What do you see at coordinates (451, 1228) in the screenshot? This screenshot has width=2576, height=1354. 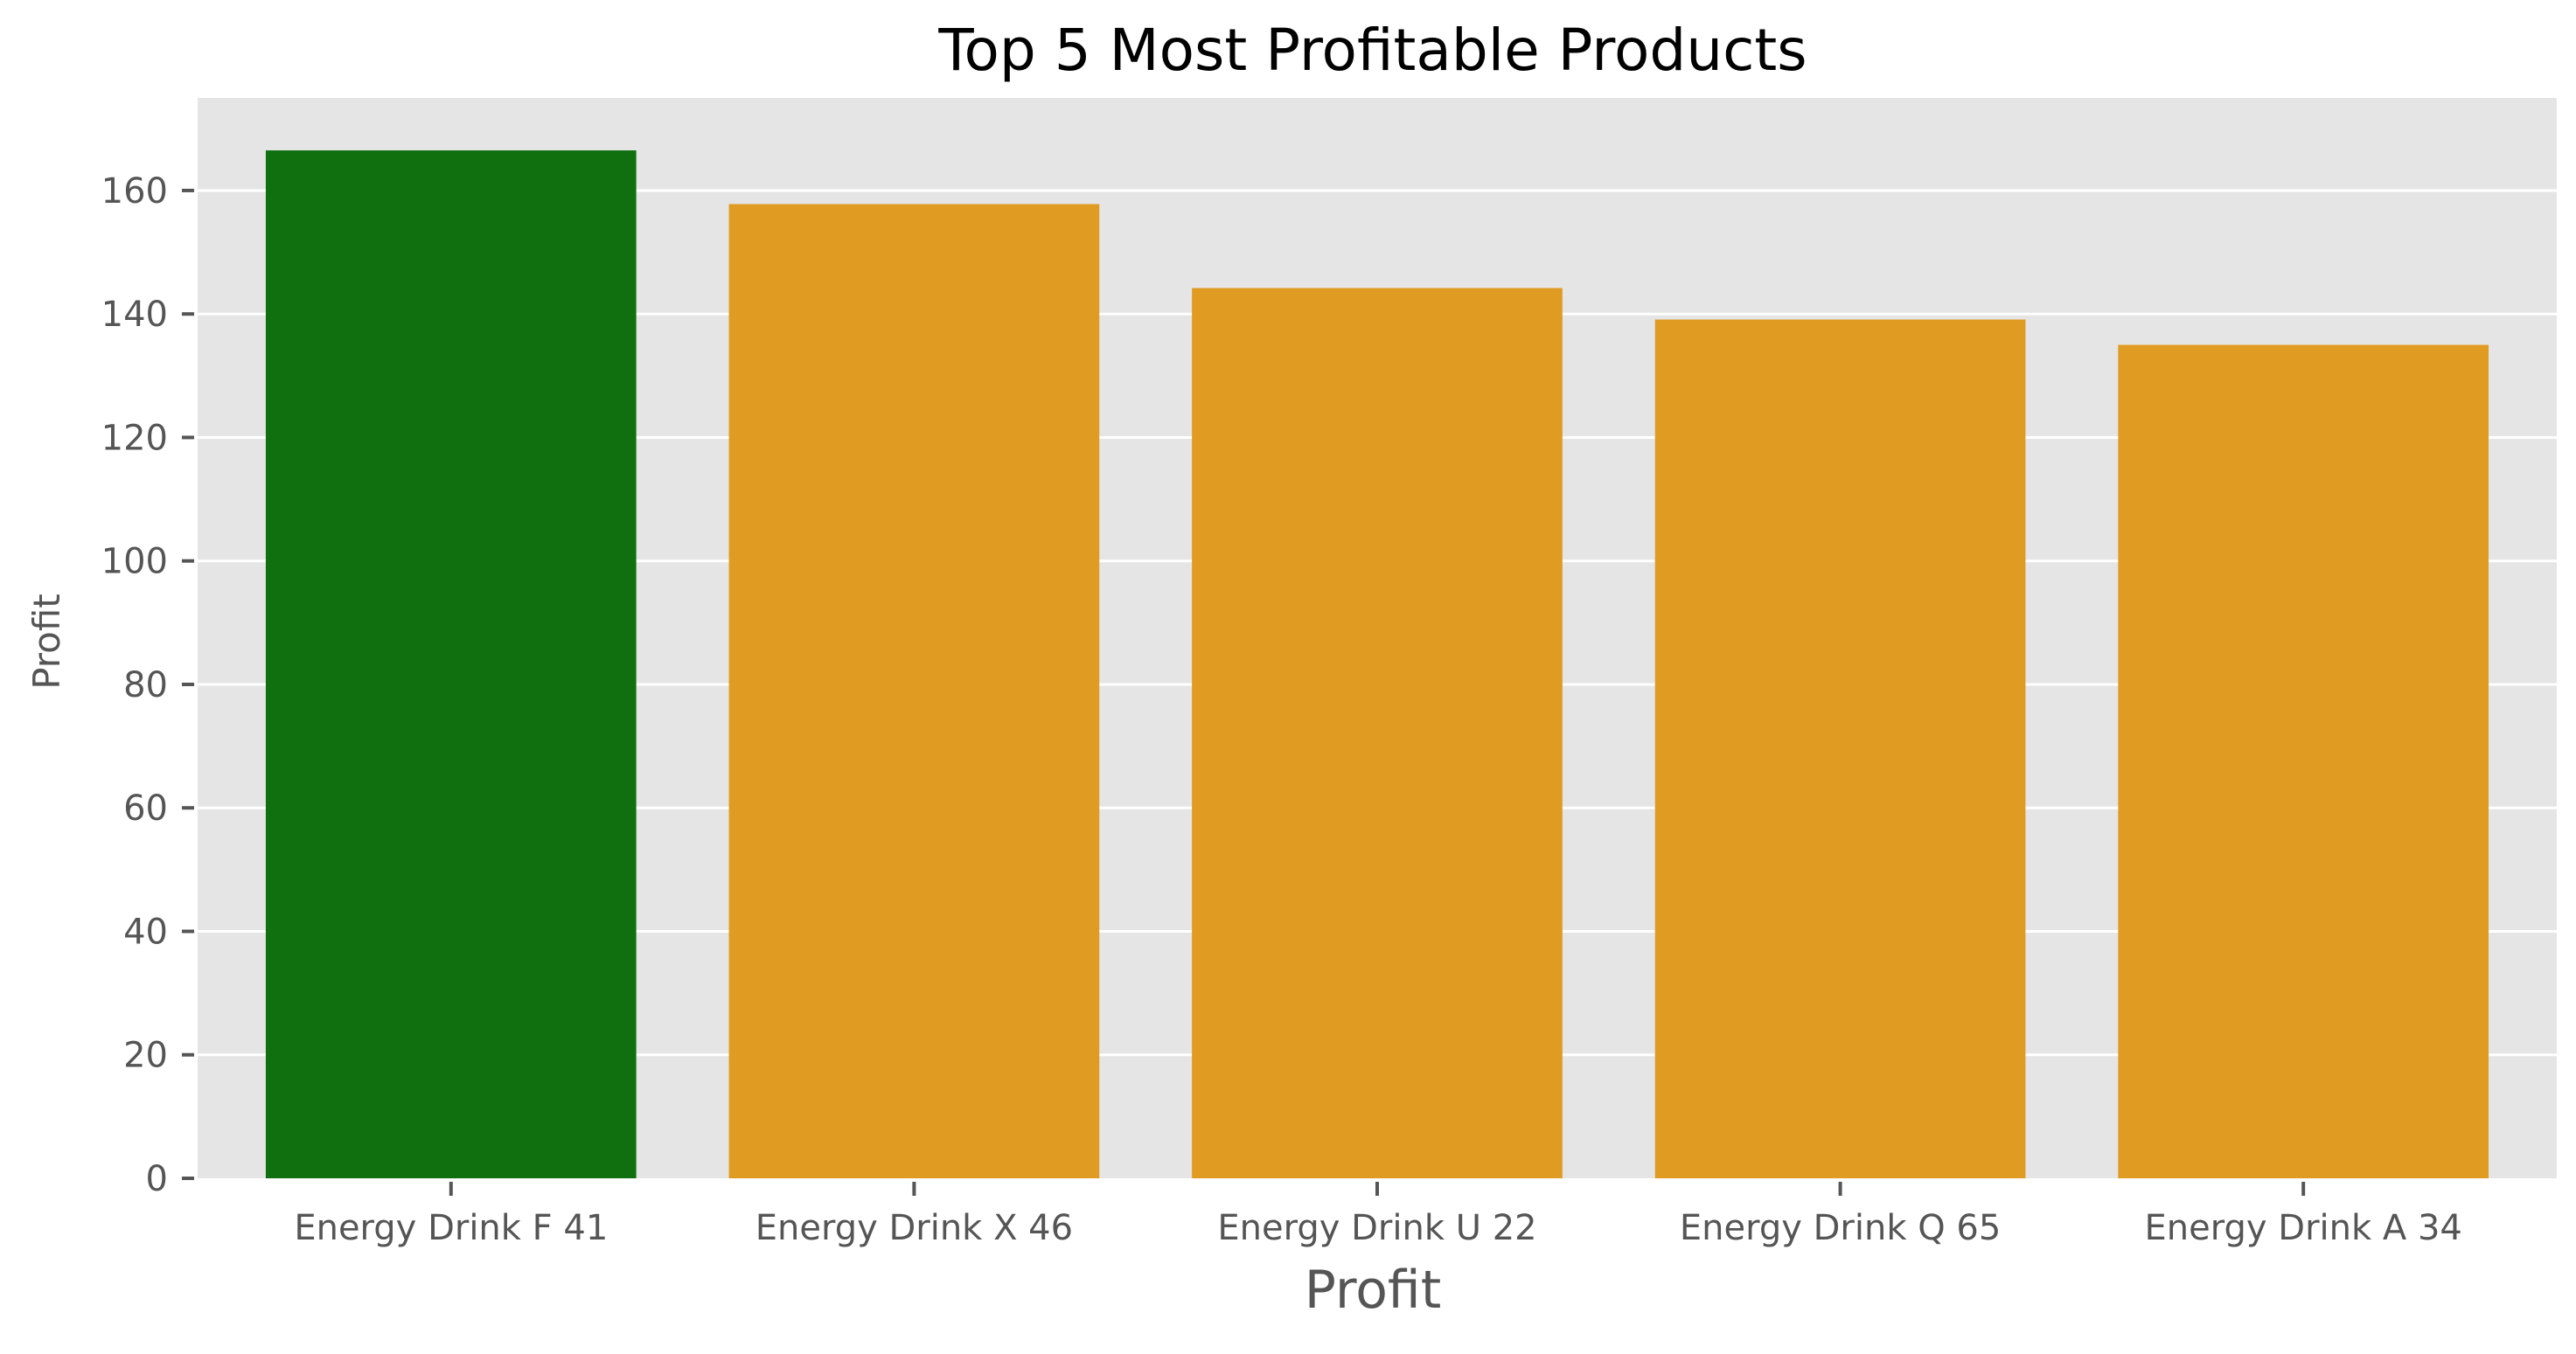 I see `x-tick-label: Energy Drink F 41` at bounding box center [451, 1228].